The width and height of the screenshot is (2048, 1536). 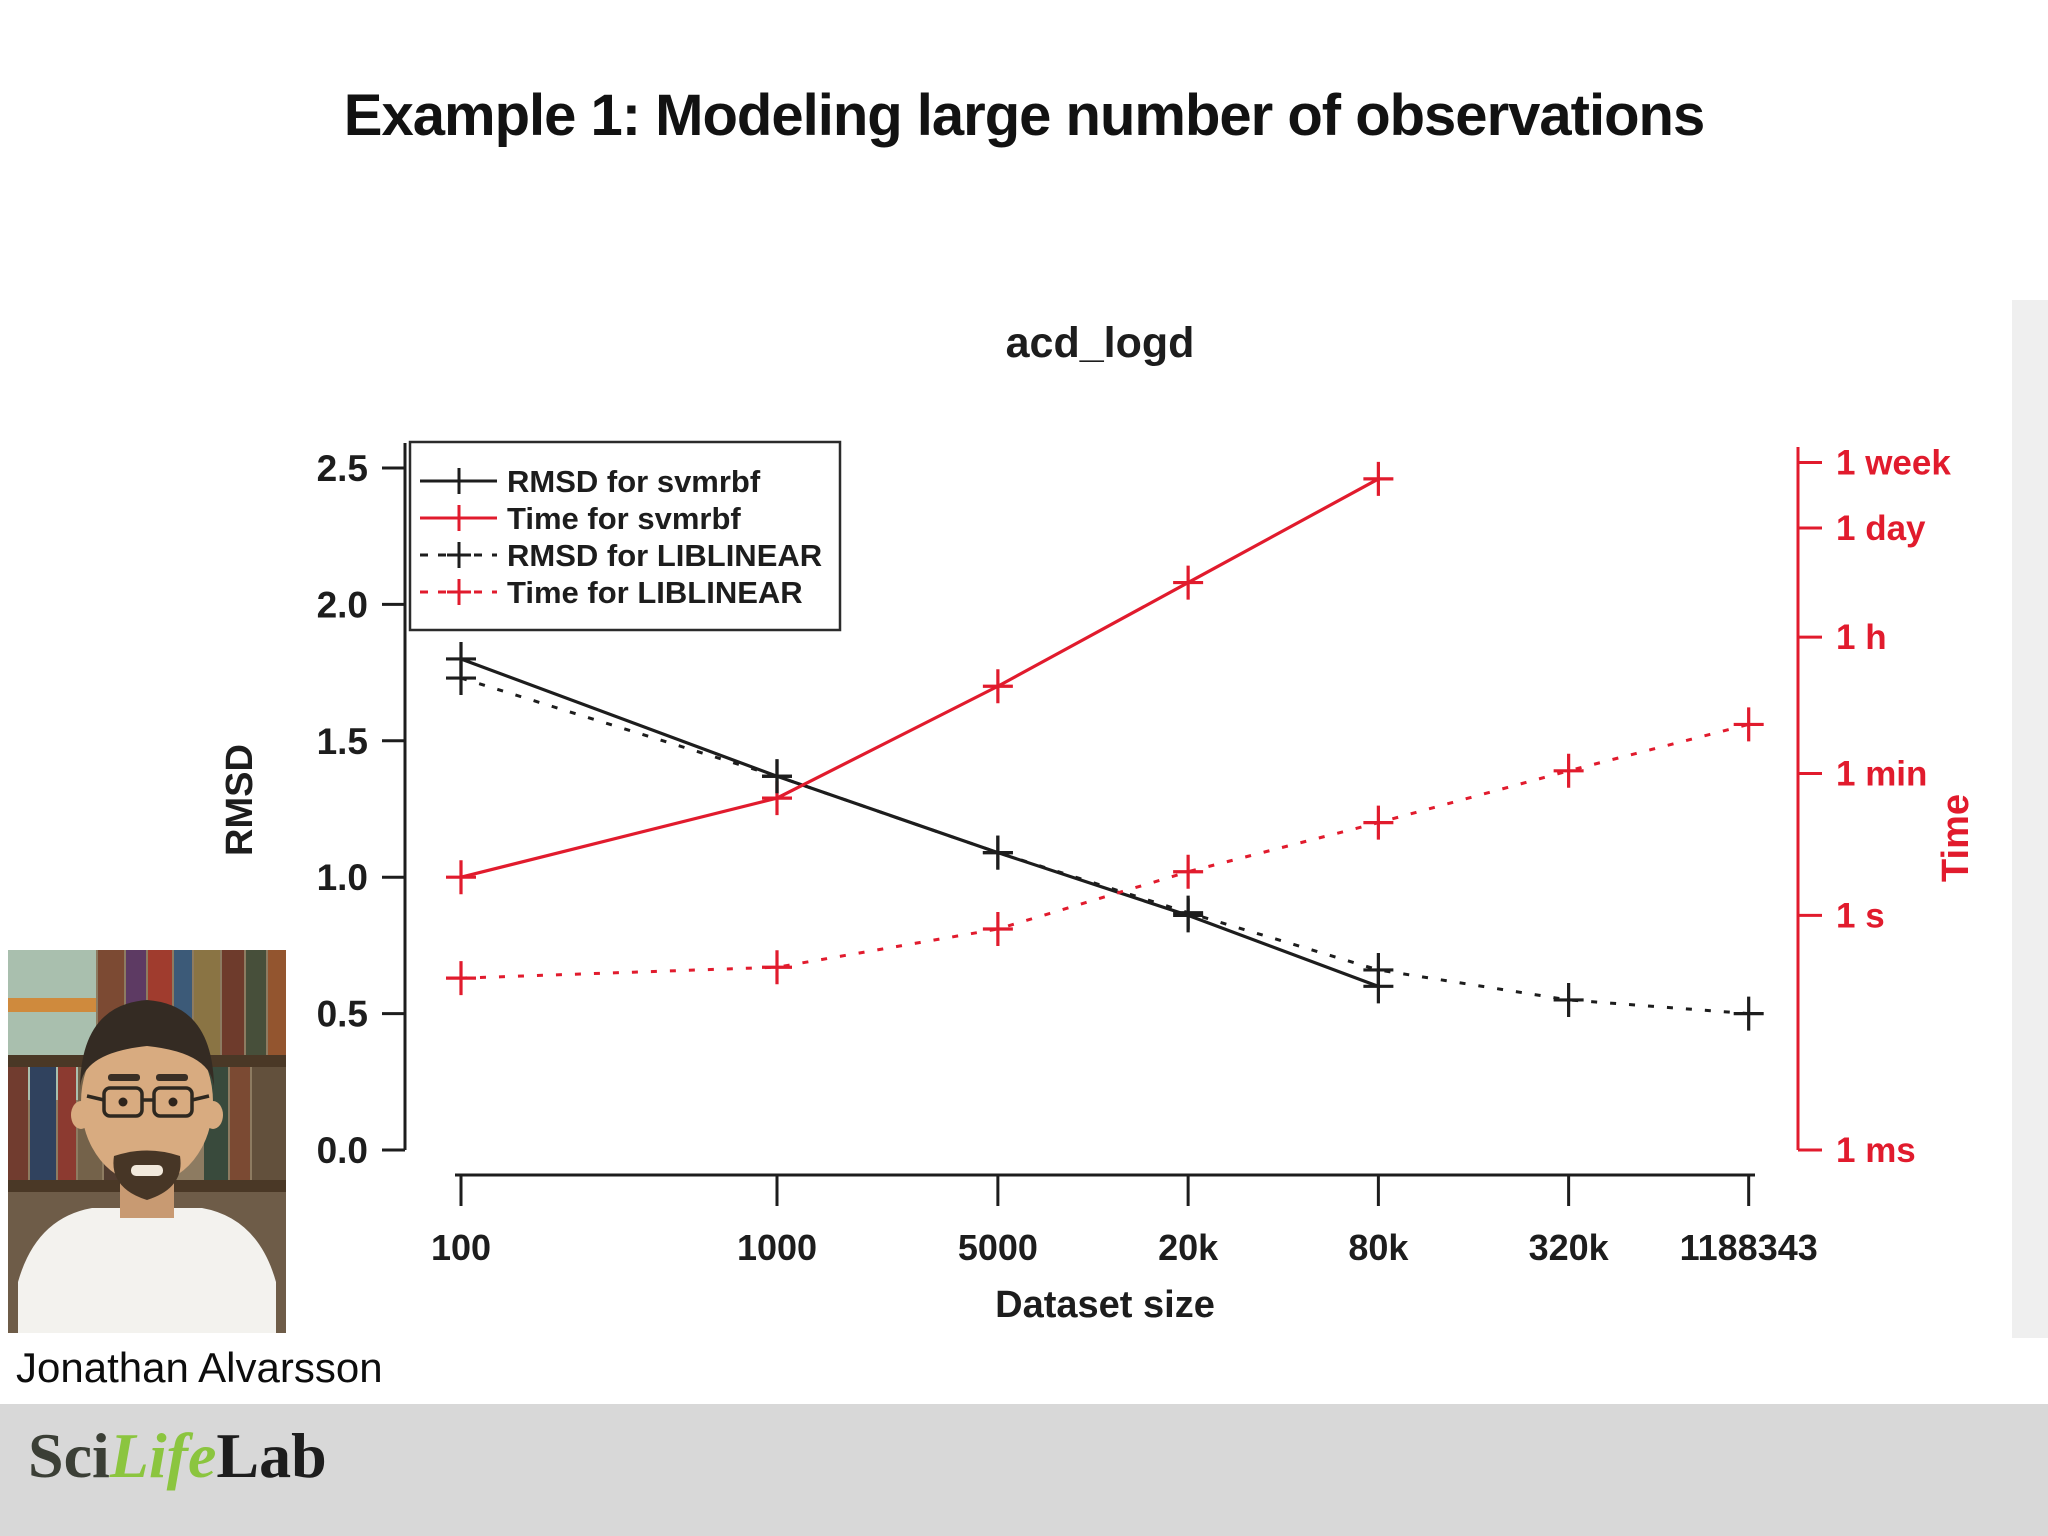 I want to click on y-tick-label-left: 2.5, so click(x=342, y=468).